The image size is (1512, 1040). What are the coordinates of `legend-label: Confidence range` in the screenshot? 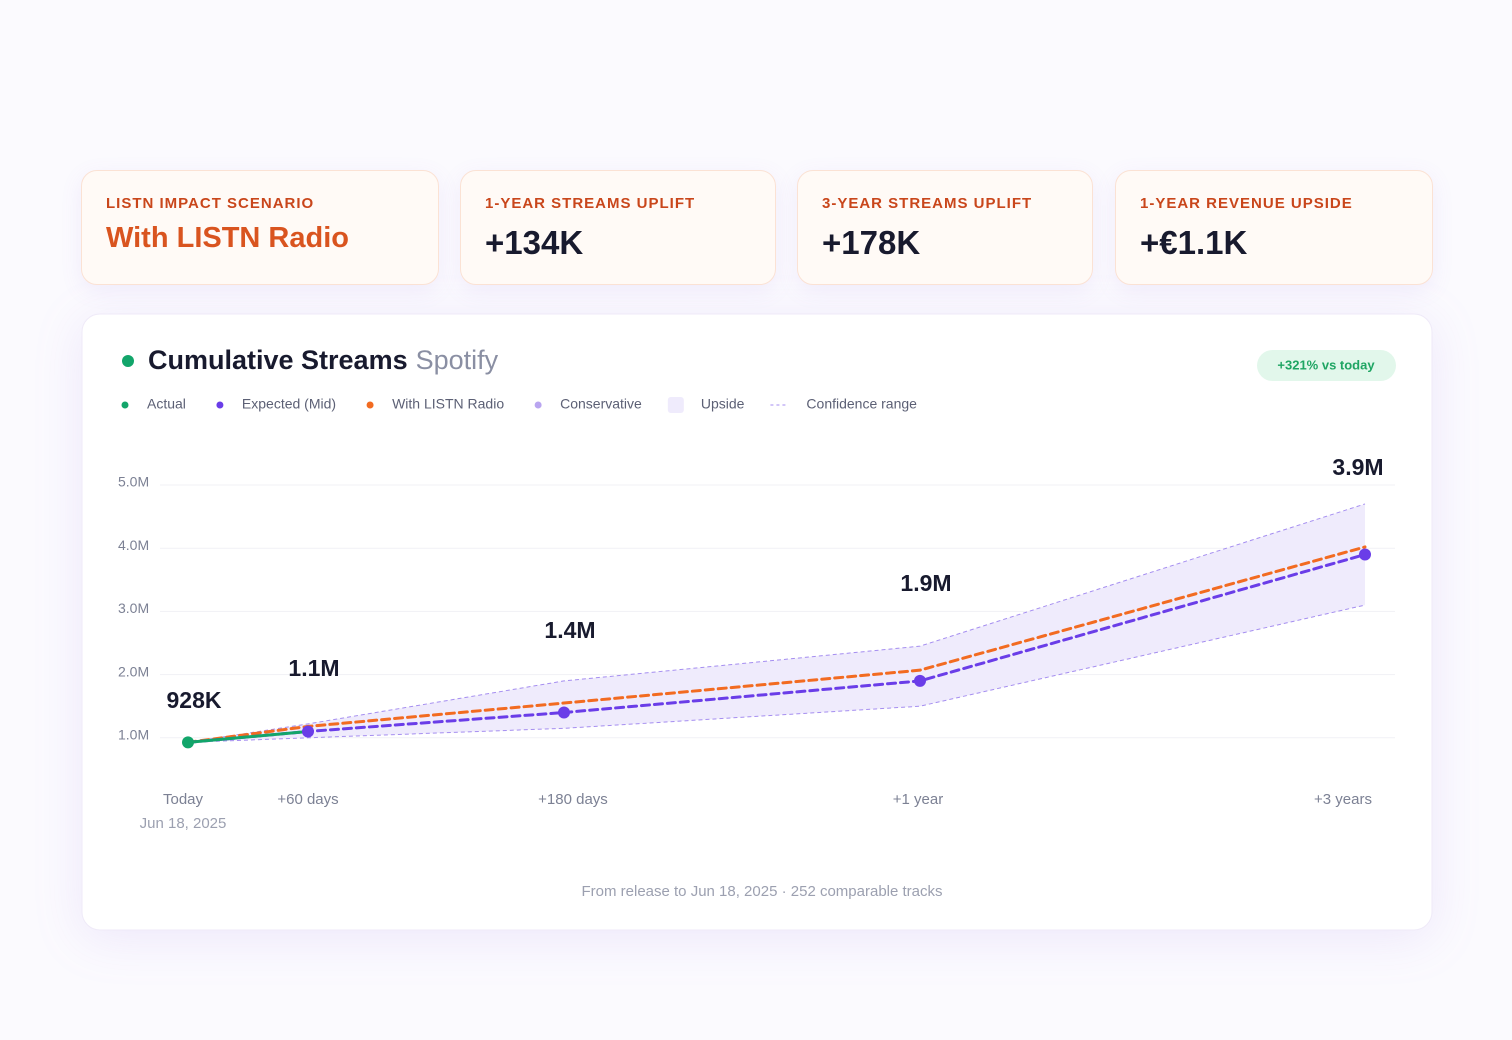 It's located at (861, 404).